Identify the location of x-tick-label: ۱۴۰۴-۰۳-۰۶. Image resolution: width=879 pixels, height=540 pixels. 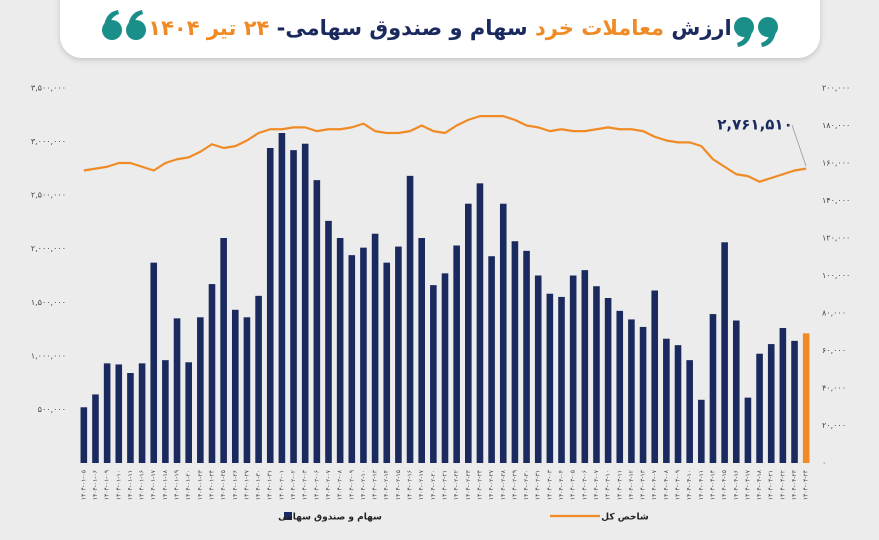
(584, 485).